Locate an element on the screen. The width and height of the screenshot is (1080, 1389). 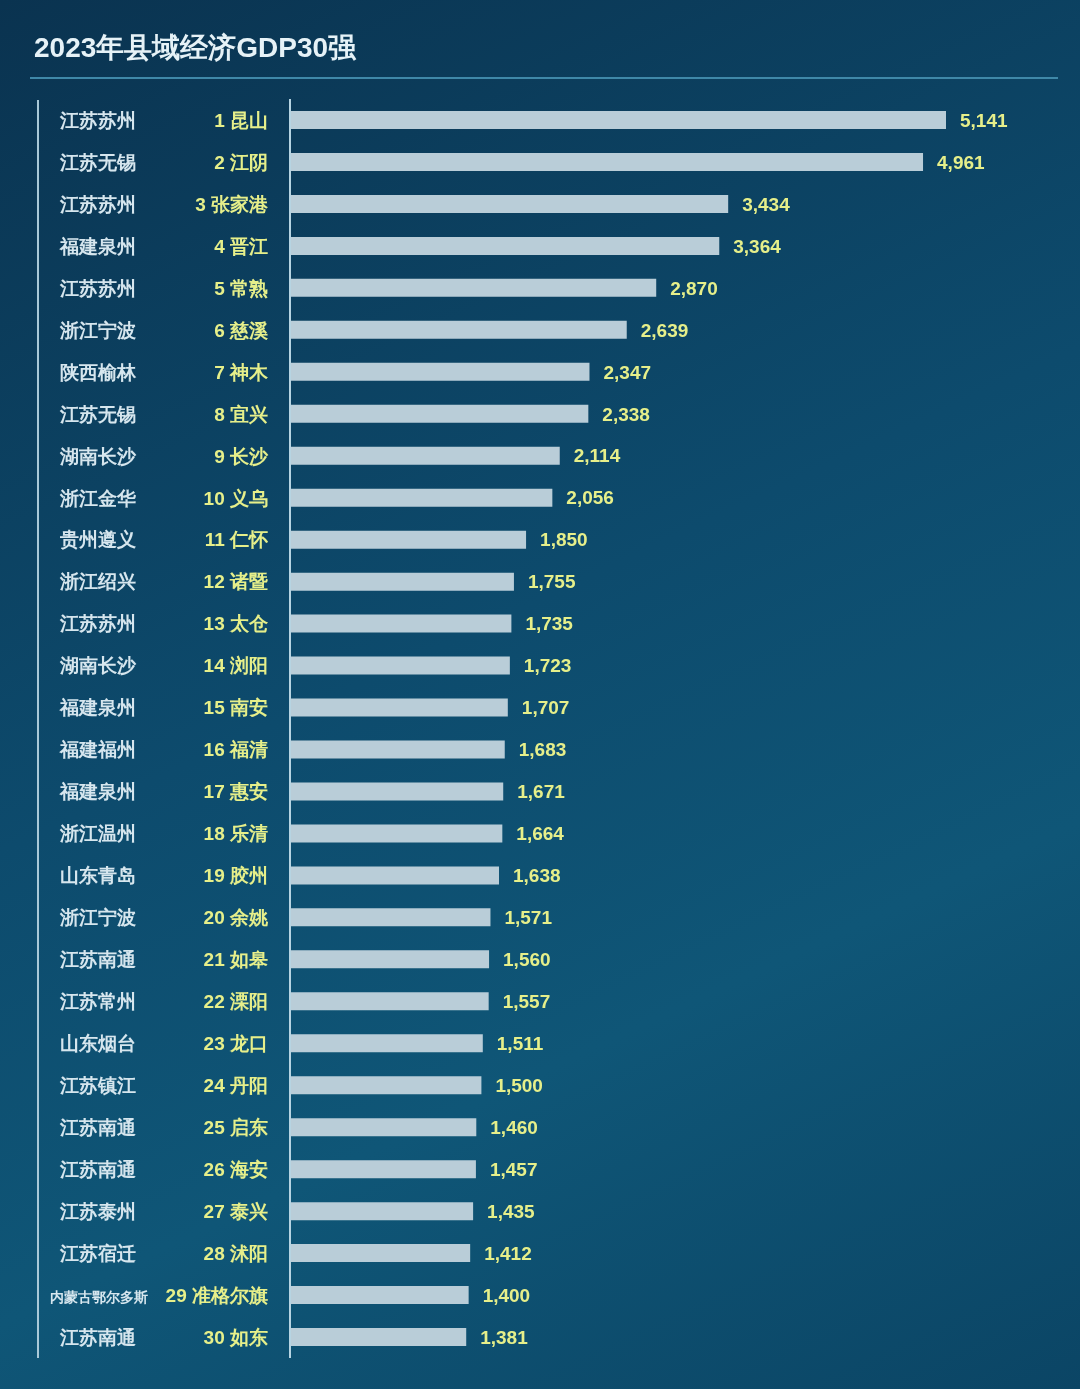
data-label: 1,460 is located at coordinates (514, 1127).